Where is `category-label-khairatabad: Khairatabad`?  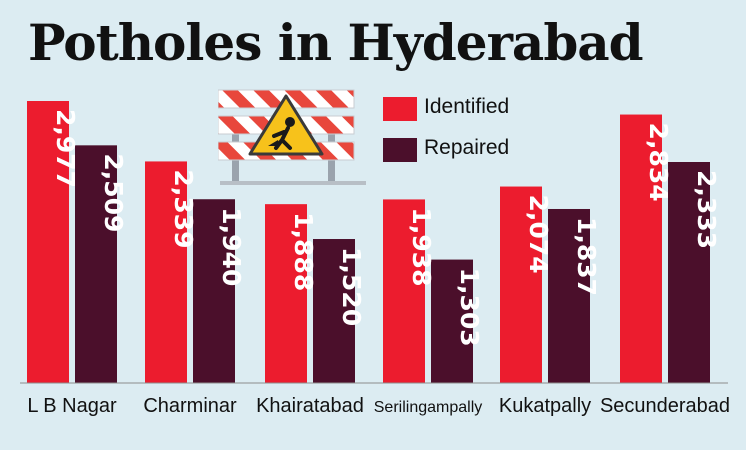 category-label-khairatabad: Khairatabad is located at coordinates (310, 406).